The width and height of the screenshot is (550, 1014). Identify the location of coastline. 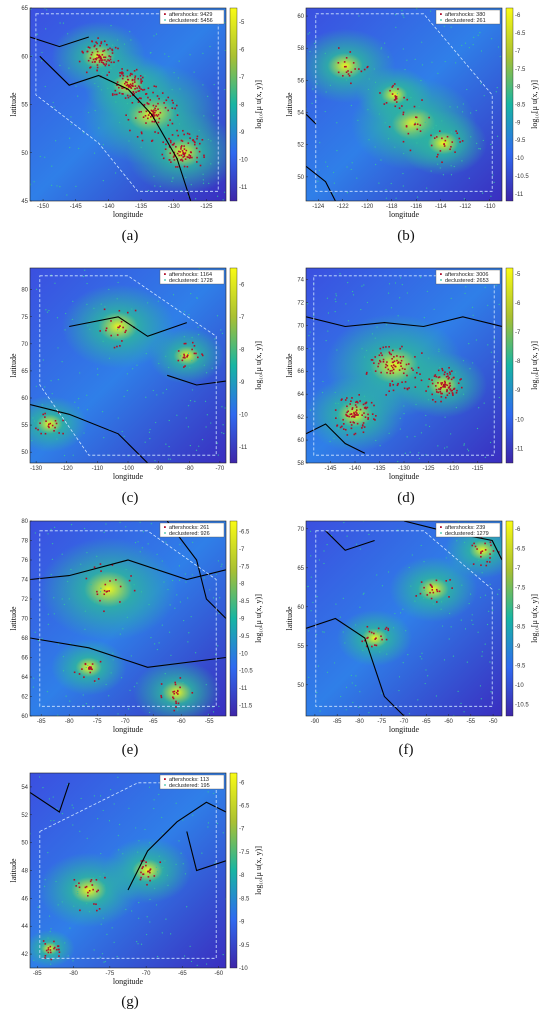
(128, 570).